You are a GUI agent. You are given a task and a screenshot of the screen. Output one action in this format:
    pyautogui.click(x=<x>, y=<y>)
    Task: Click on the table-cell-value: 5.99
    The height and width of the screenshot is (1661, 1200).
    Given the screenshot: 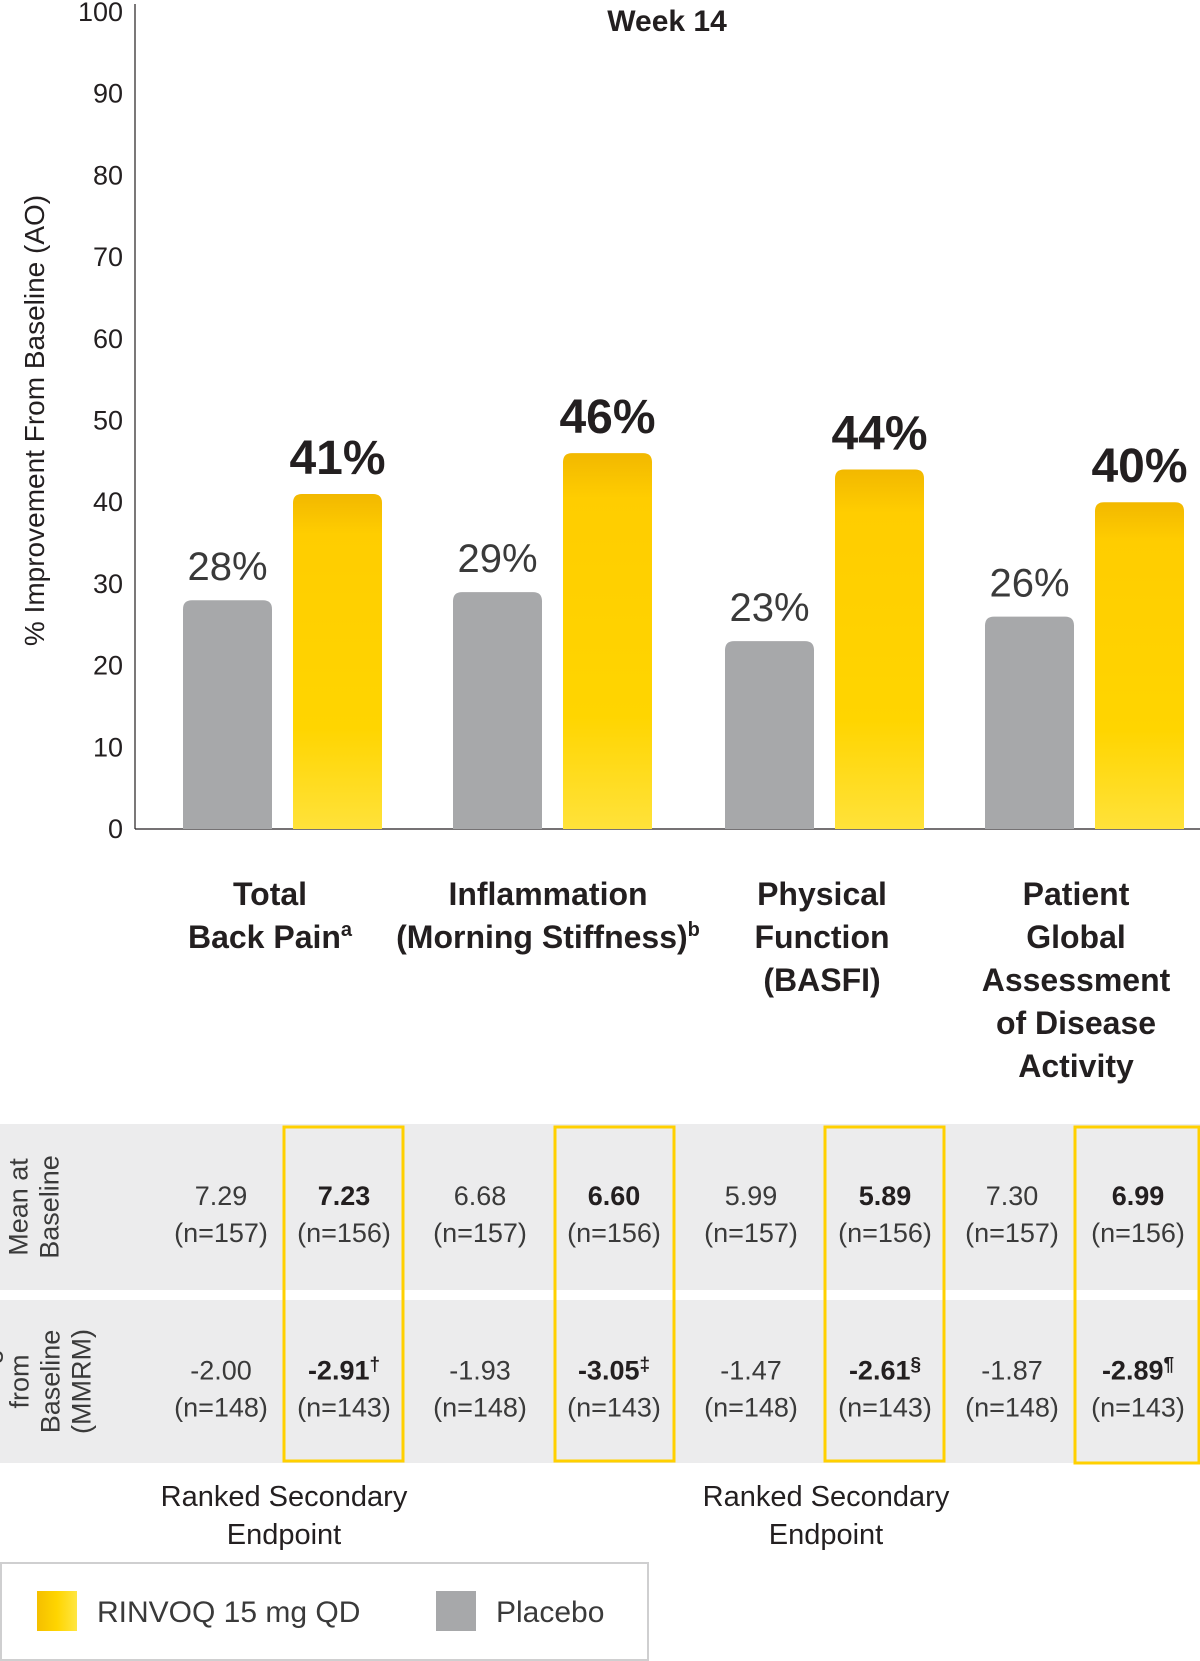 What is the action you would take?
    pyautogui.click(x=751, y=1196)
    